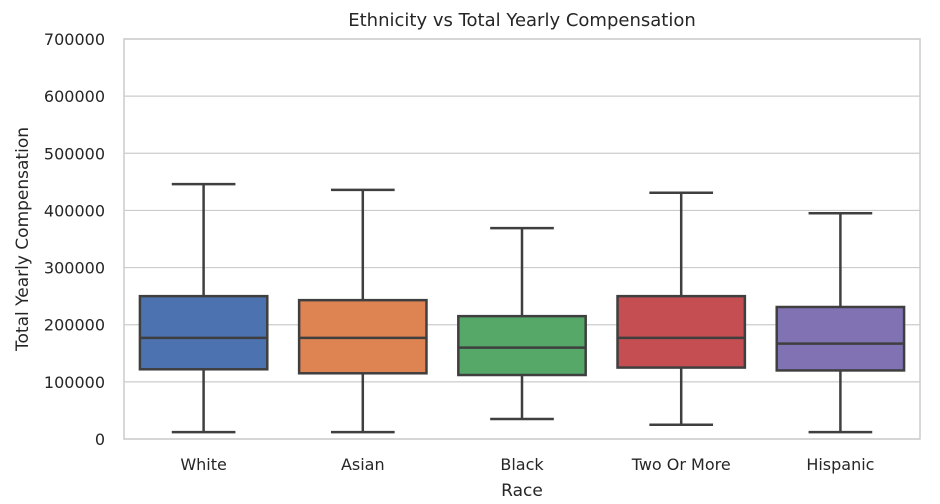  I want to click on x-tick-label: White, so click(203, 464).